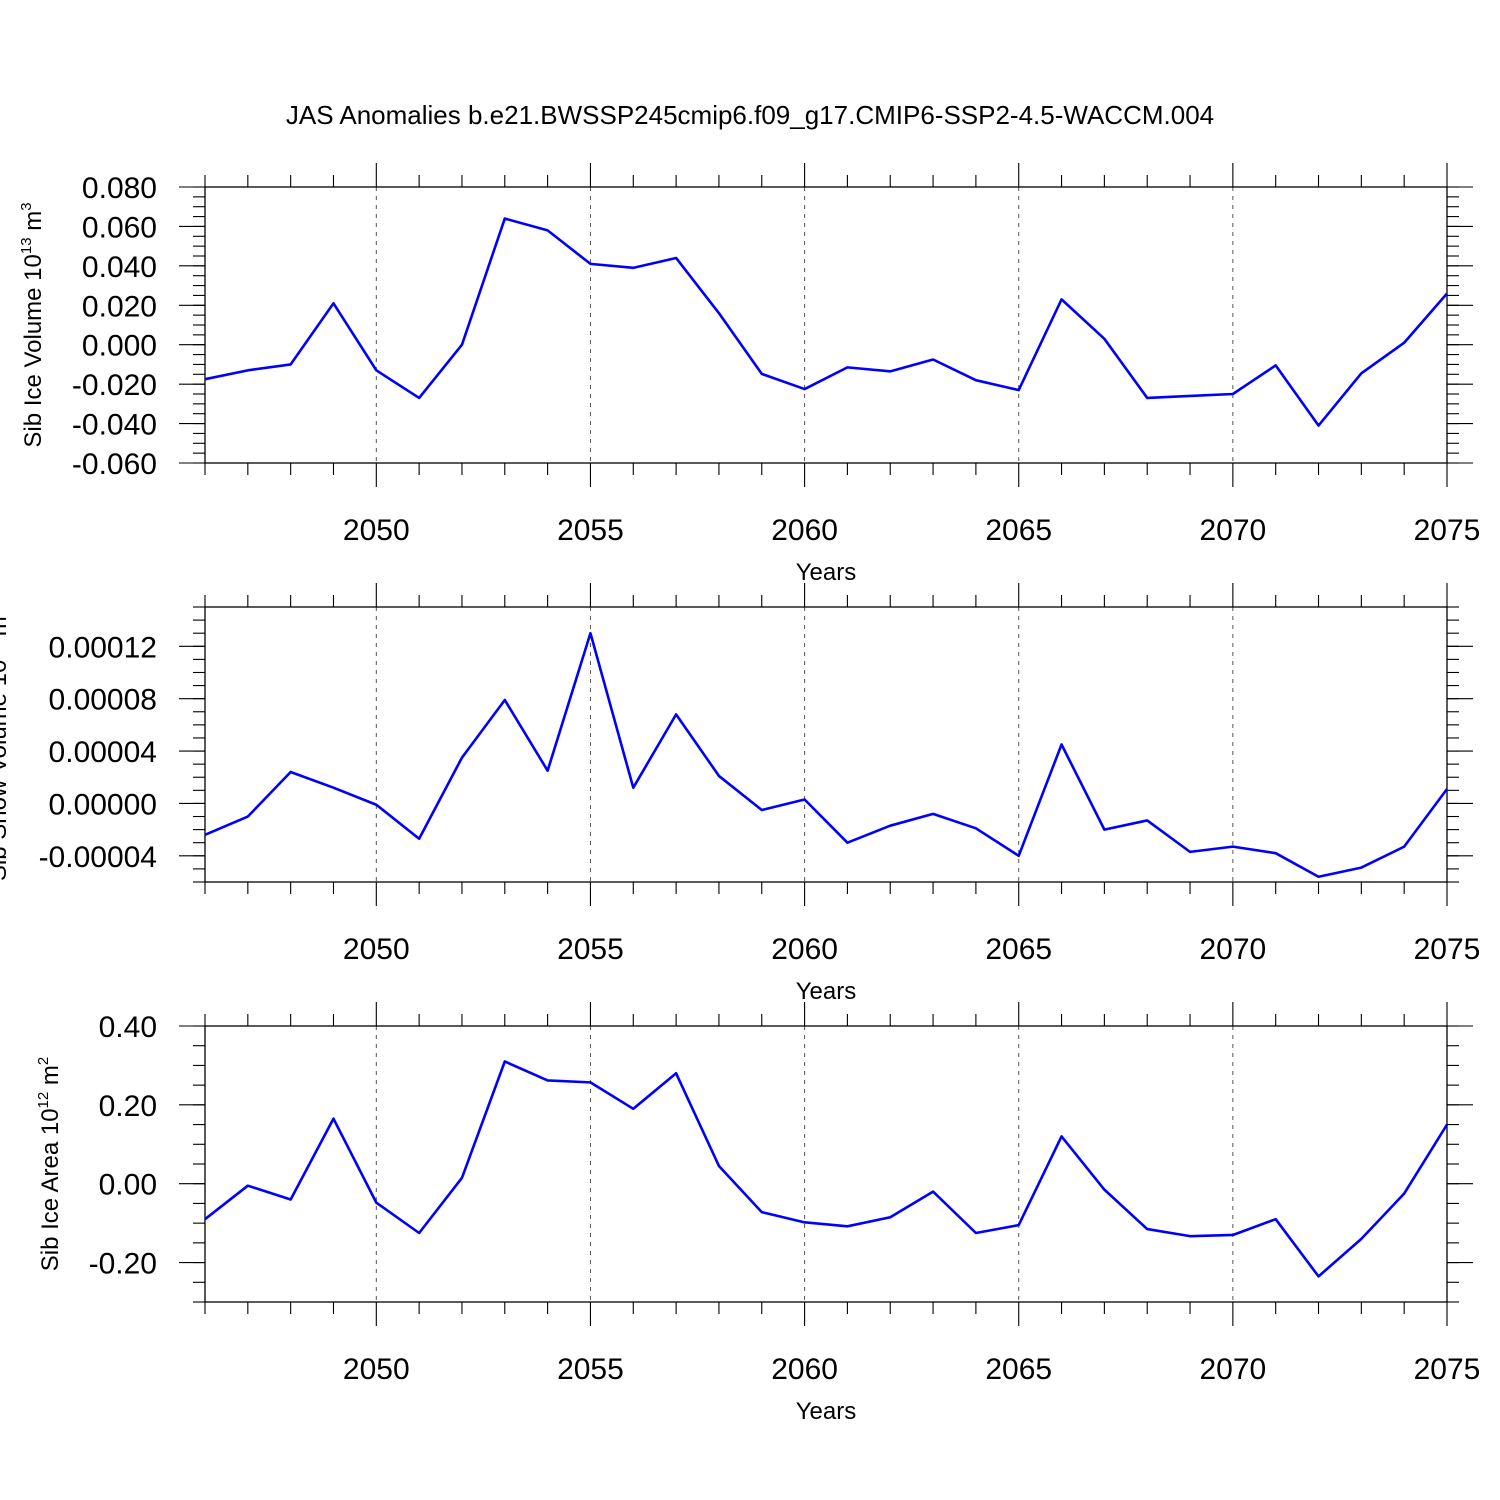 This screenshot has width=1500, height=1500. What do you see at coordinates (26, 206) in the screenshot?
I see `y-axis-title-unit-exponent: 3` at bounding box center [26, 206].